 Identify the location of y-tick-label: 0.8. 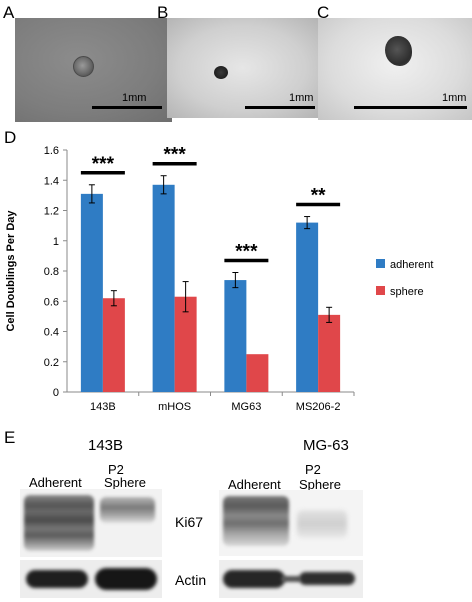
(51, 272).